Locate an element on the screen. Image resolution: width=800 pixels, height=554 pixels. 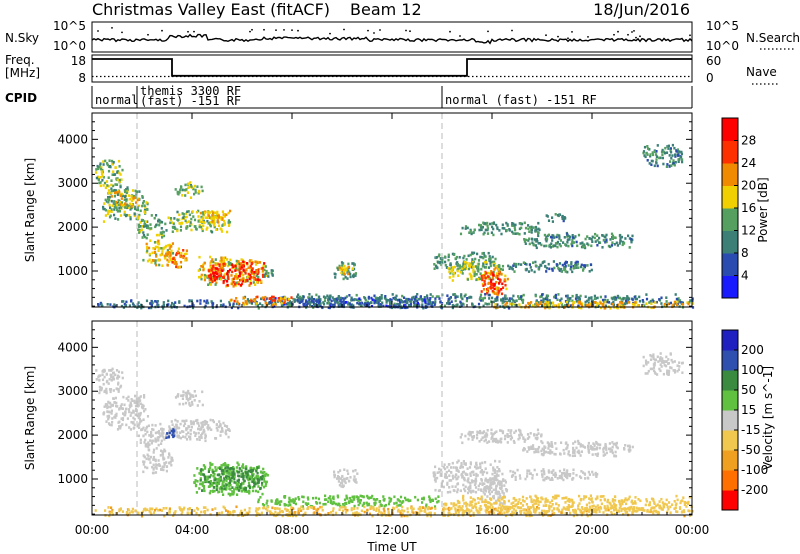
power-y-axis-label: Slant Range [km] is located at coordinates (30, 210).